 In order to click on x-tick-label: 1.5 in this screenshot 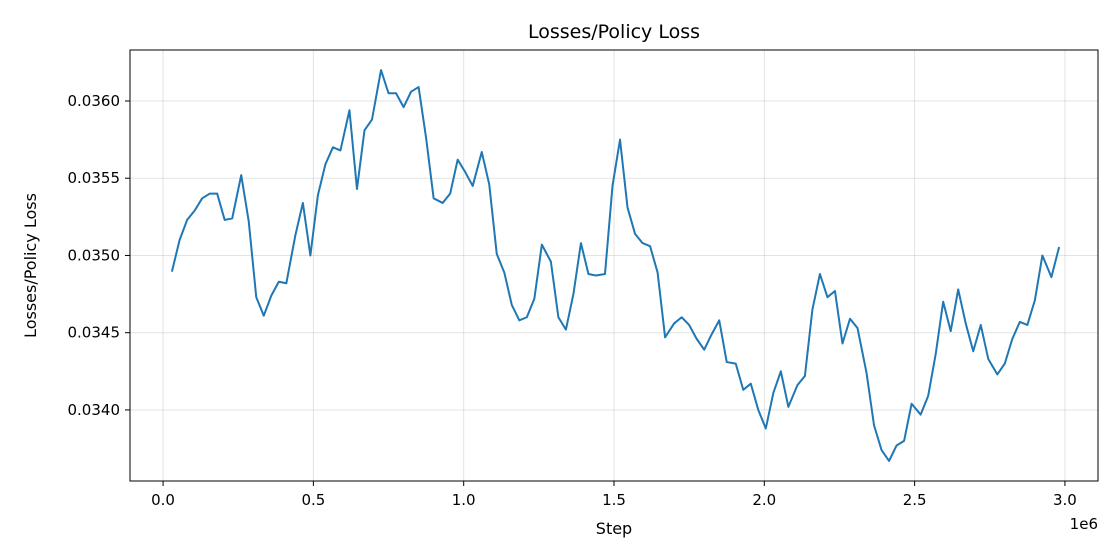, I will do `click(614, 500)`.